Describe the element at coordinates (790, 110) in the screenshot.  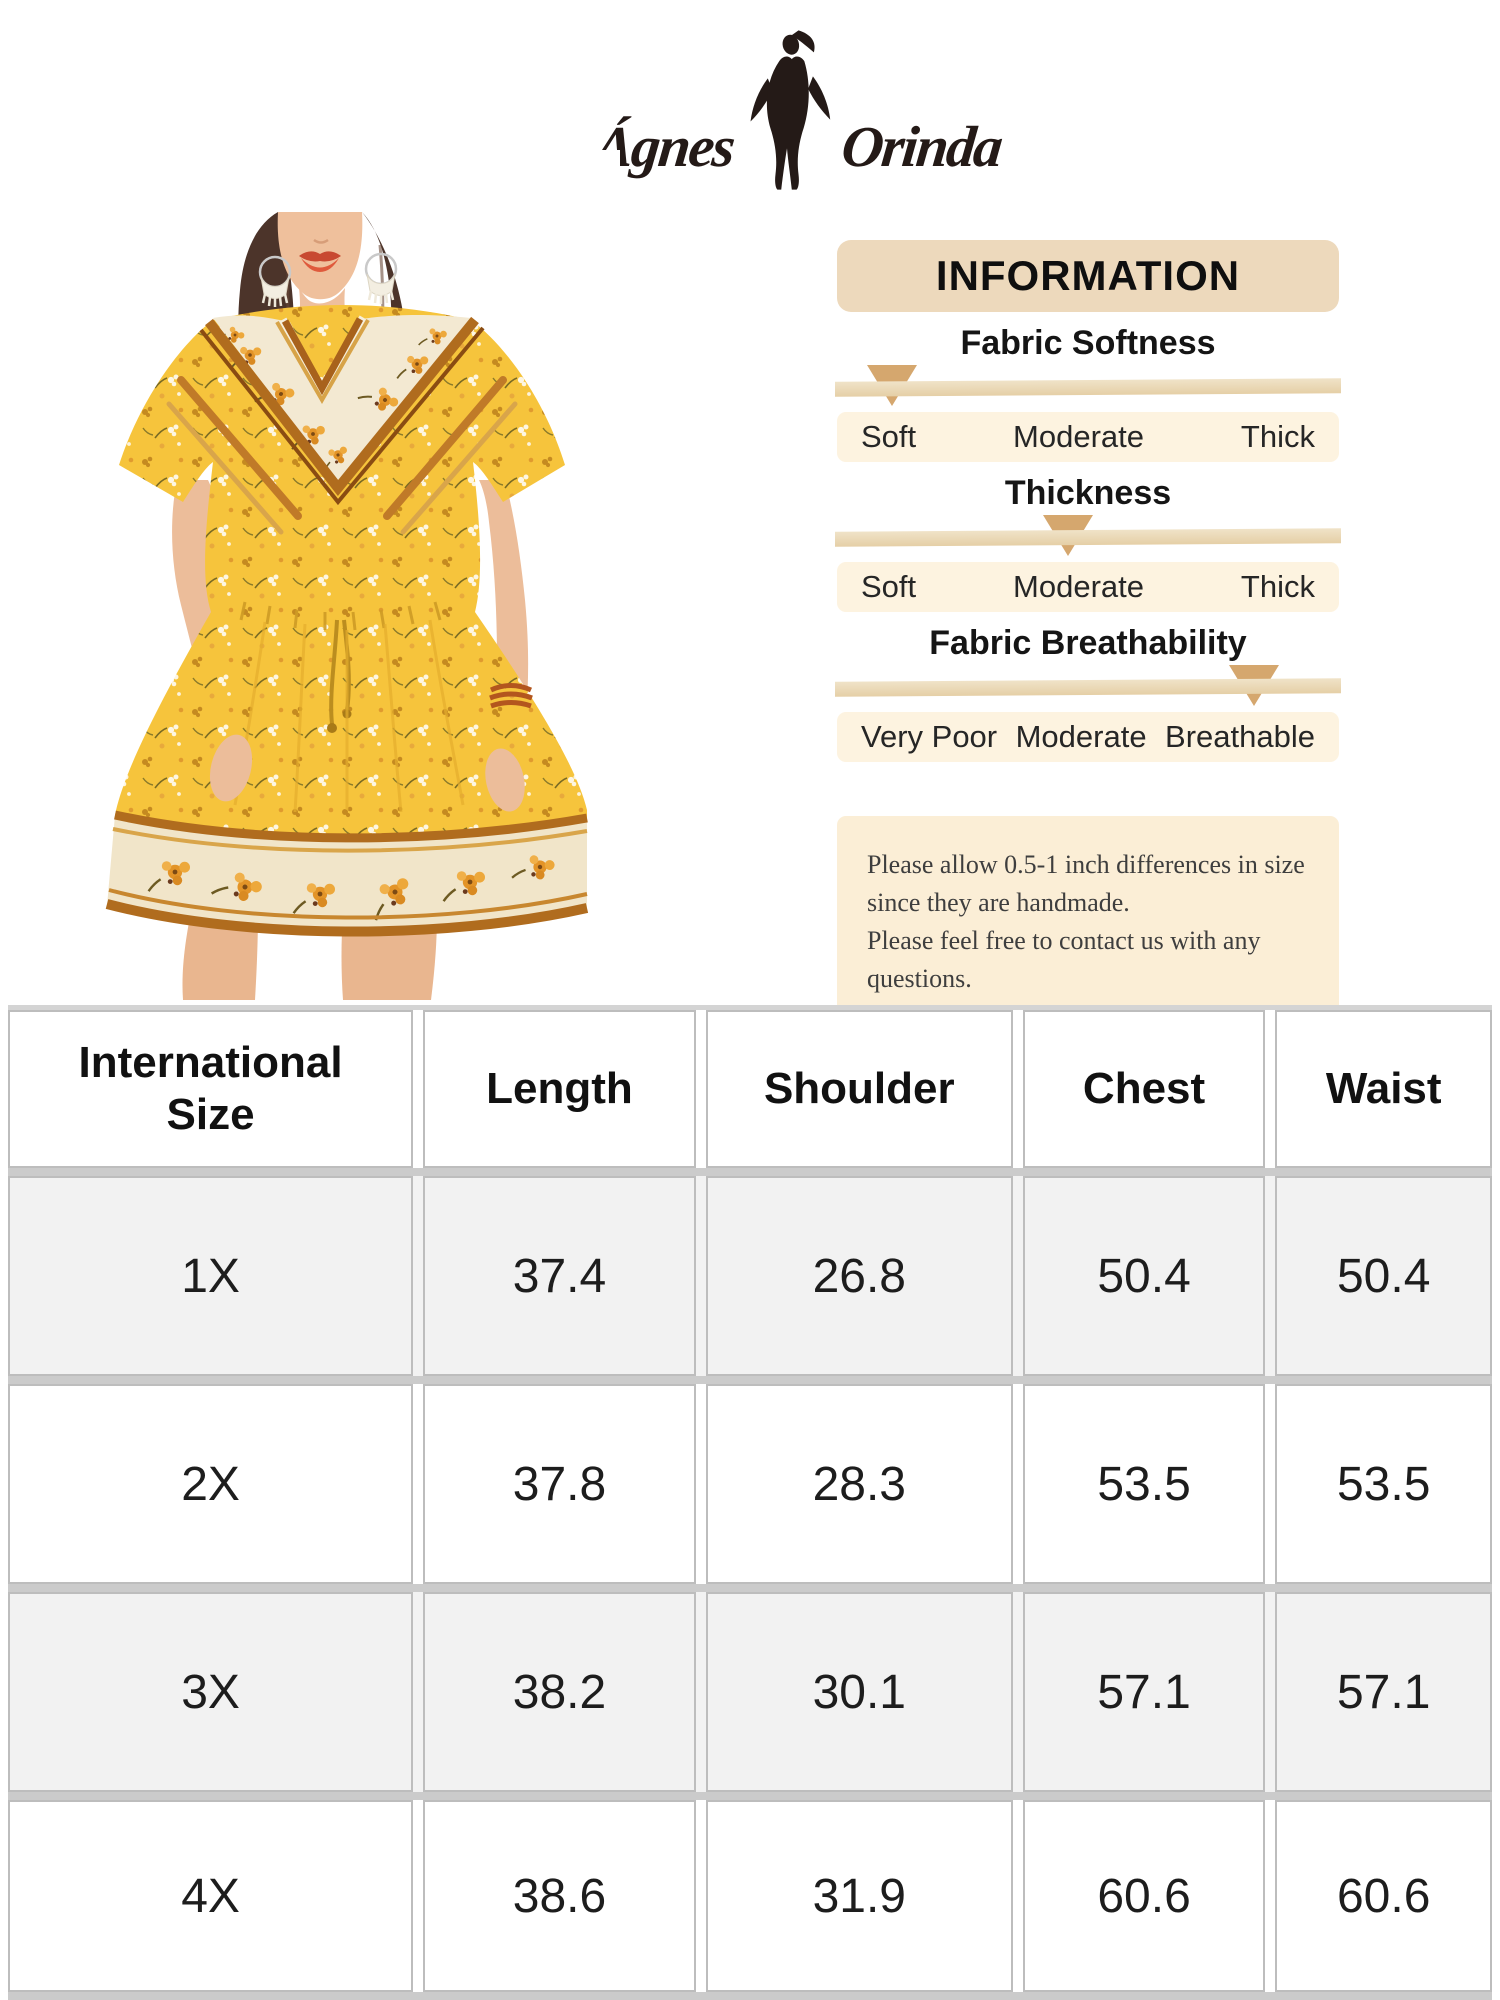
I see `woman-silhouette-icon` at that location.